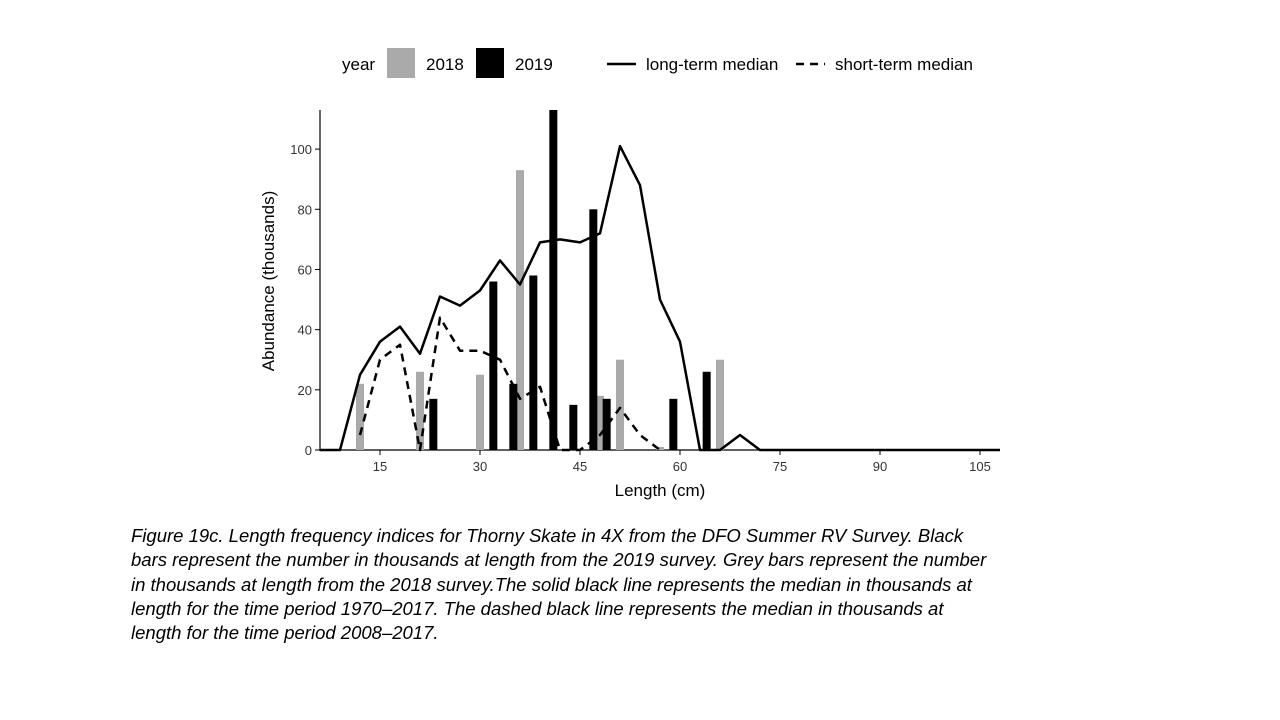  Describe the element at coordinates (401, 63) in the screenshot. I see `legend-swatch-2018` at that location.